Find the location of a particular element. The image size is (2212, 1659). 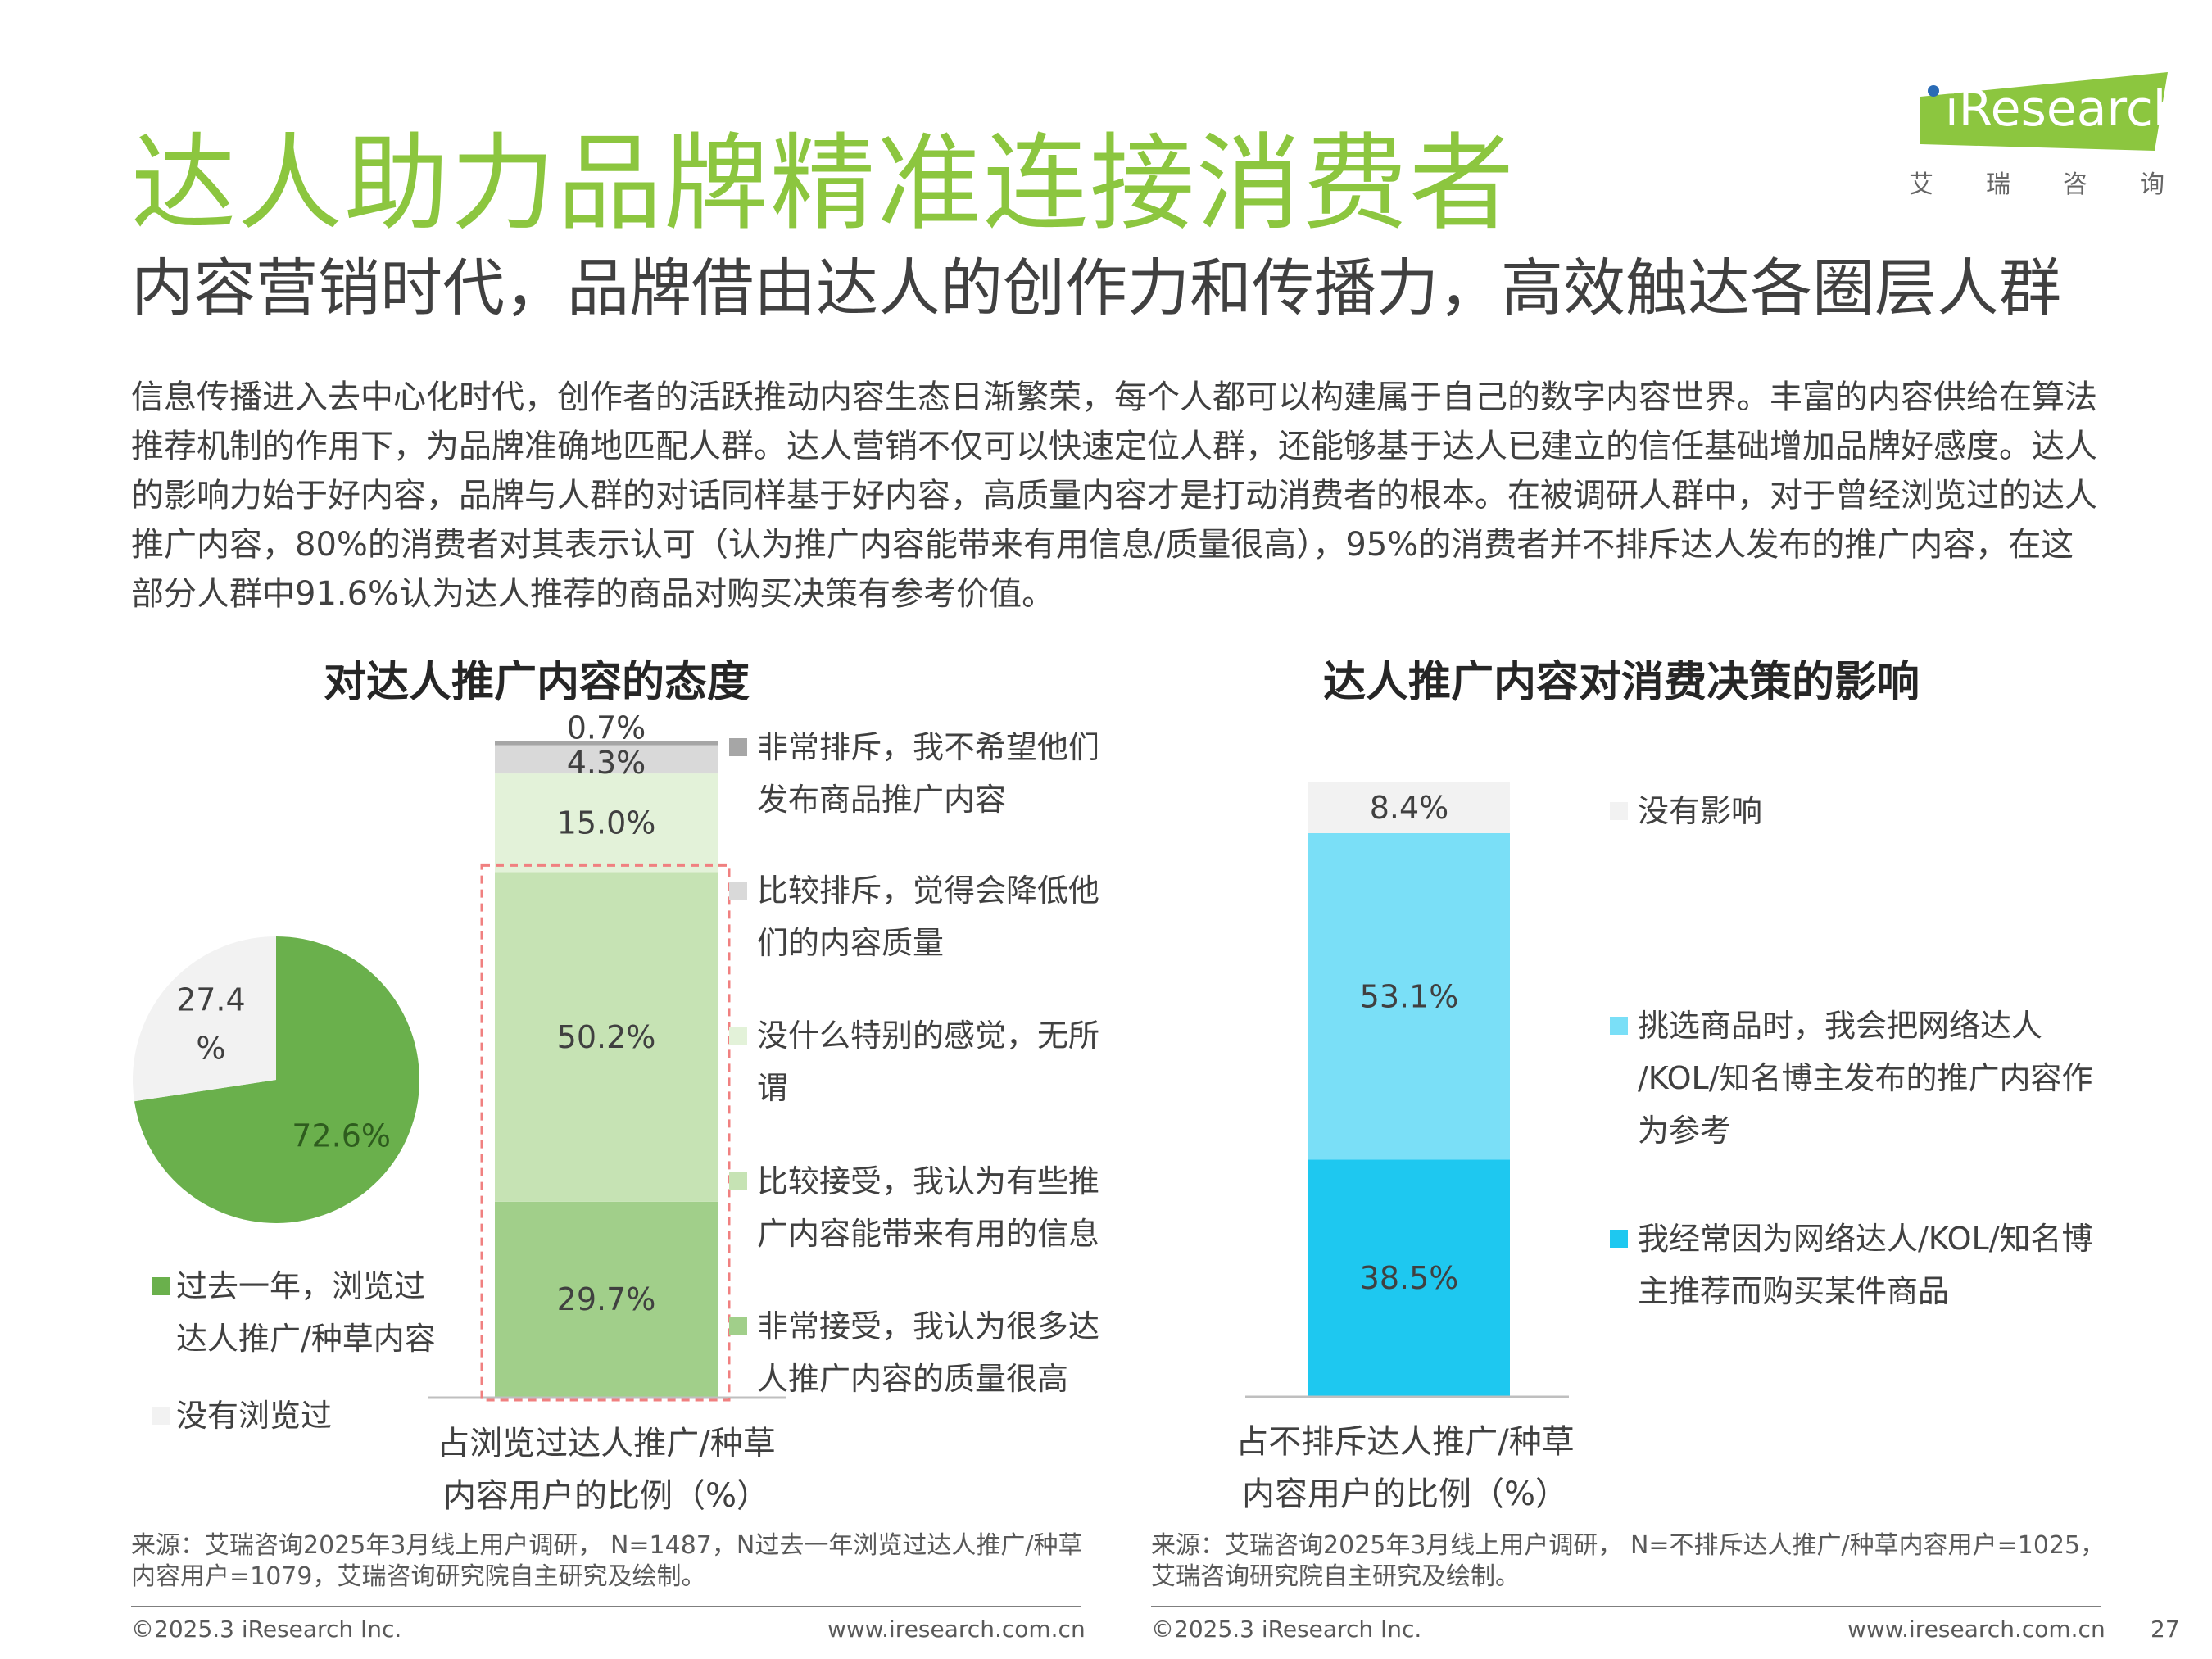

legend-item-not-browsed: 没有浏览过 is located at coordinates (315, 1415).